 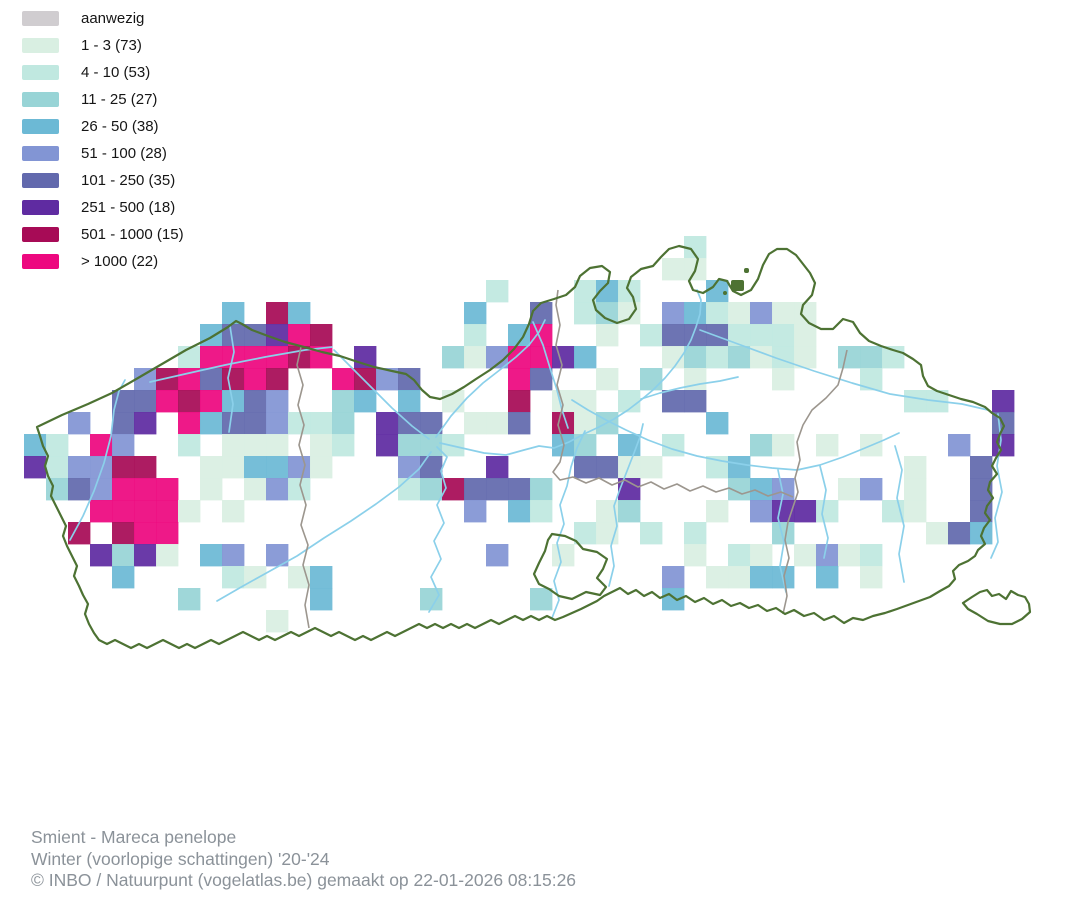 I want to click on legend-label: aanwezig, so click(x=113, y=18).